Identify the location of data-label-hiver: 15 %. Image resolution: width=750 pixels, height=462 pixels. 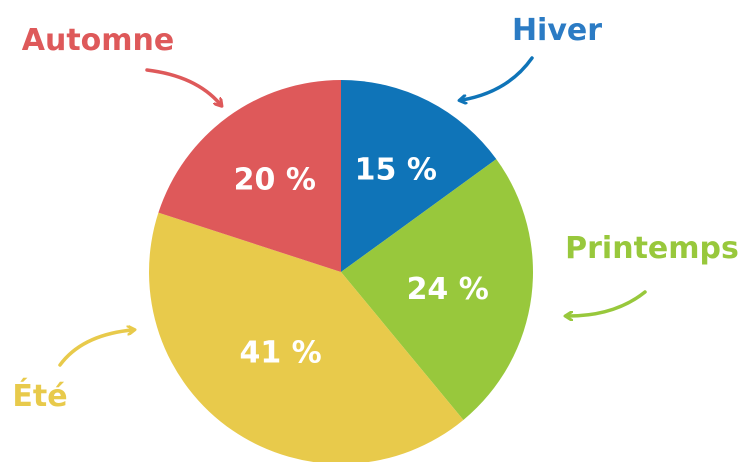
(396, 170).